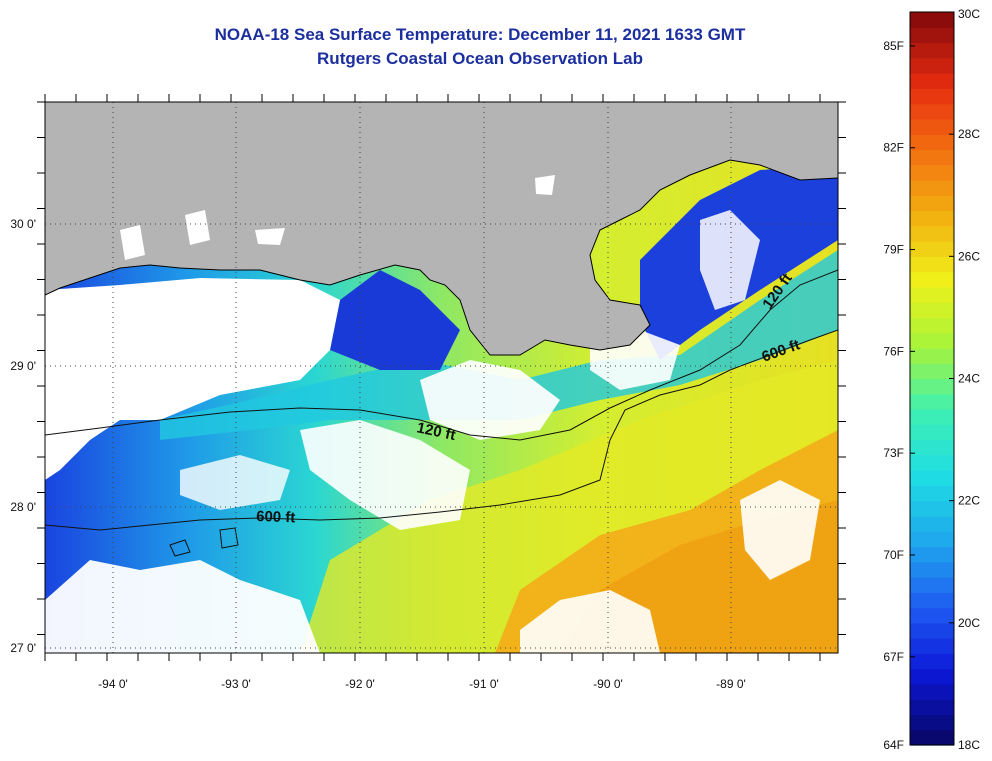 Image resolution: width=992 pixels, height=761 pixels. What do you see at coordinates (235, 482) in the screenshot?
I see `cloud-patch-f` at bounding box center [235, 482].